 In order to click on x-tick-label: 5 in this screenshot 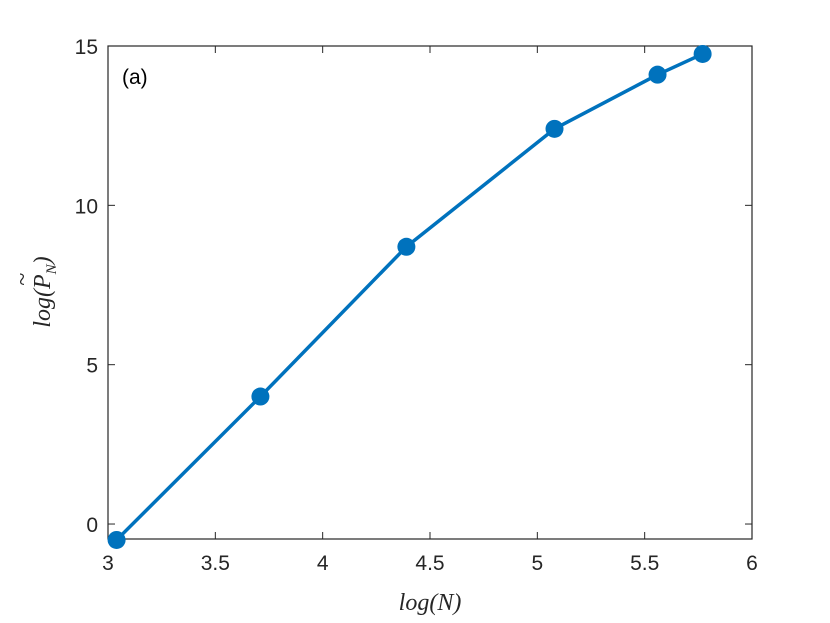, I will do `click(537, 563)`.